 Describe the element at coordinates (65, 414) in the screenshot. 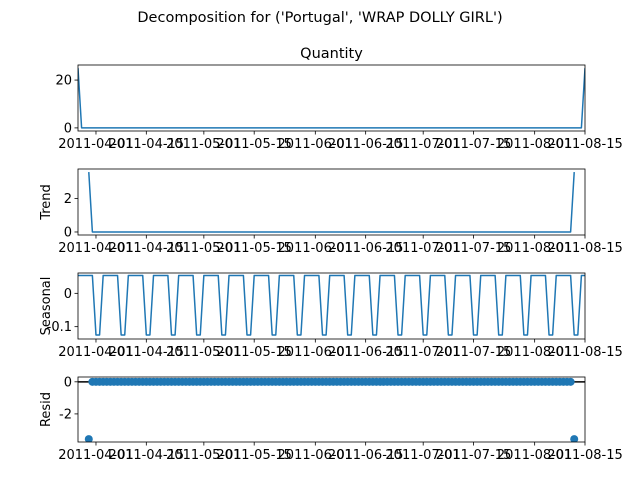

I see `y-tick-label: -2` at that location.